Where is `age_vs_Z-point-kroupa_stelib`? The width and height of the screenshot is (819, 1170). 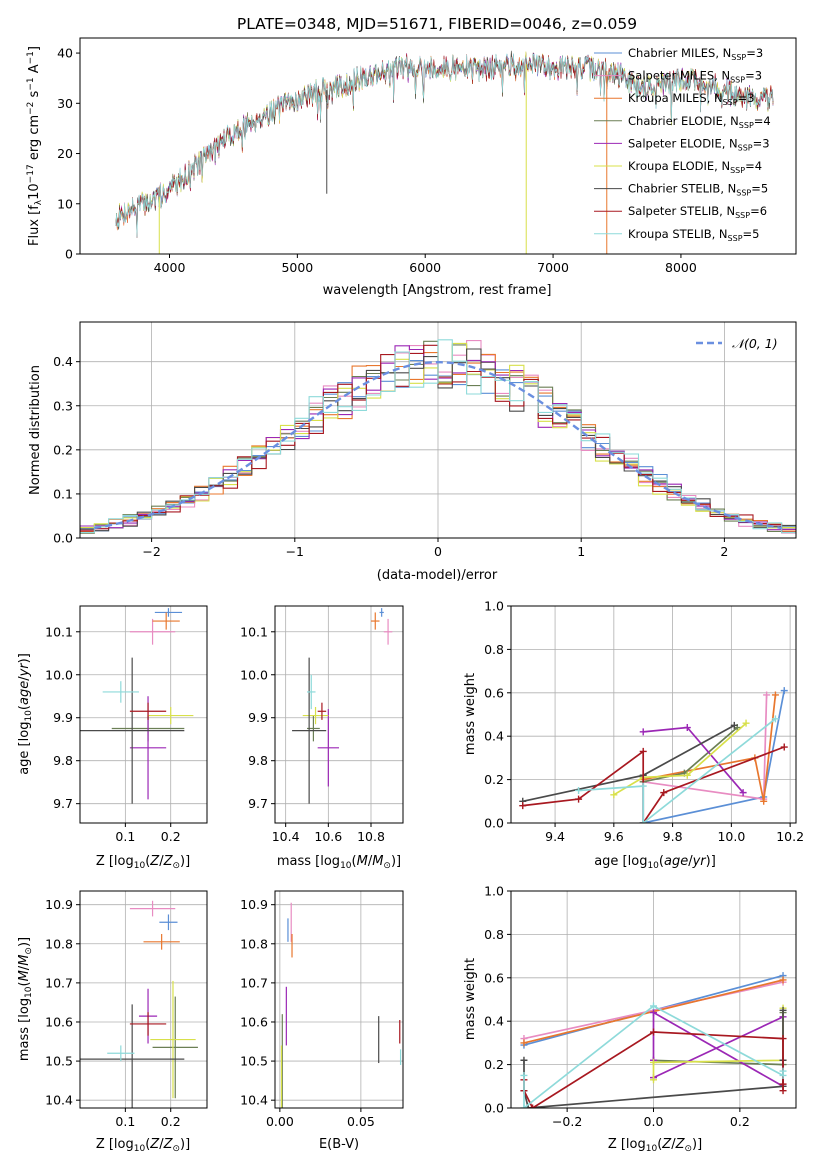 age_vs_Z-point-kroupa_stelib is located at coordinates (120, 692).